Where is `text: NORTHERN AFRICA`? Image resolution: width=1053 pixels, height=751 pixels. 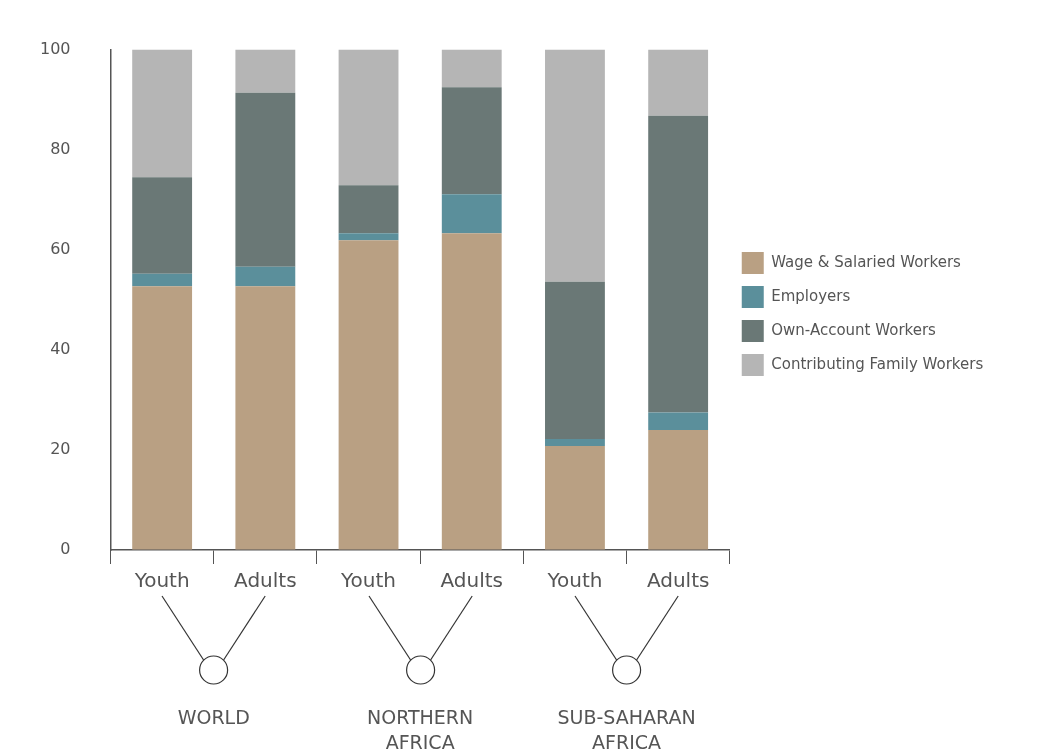
text: NORTHERN AFRICA is located at coordinates (420, 728).